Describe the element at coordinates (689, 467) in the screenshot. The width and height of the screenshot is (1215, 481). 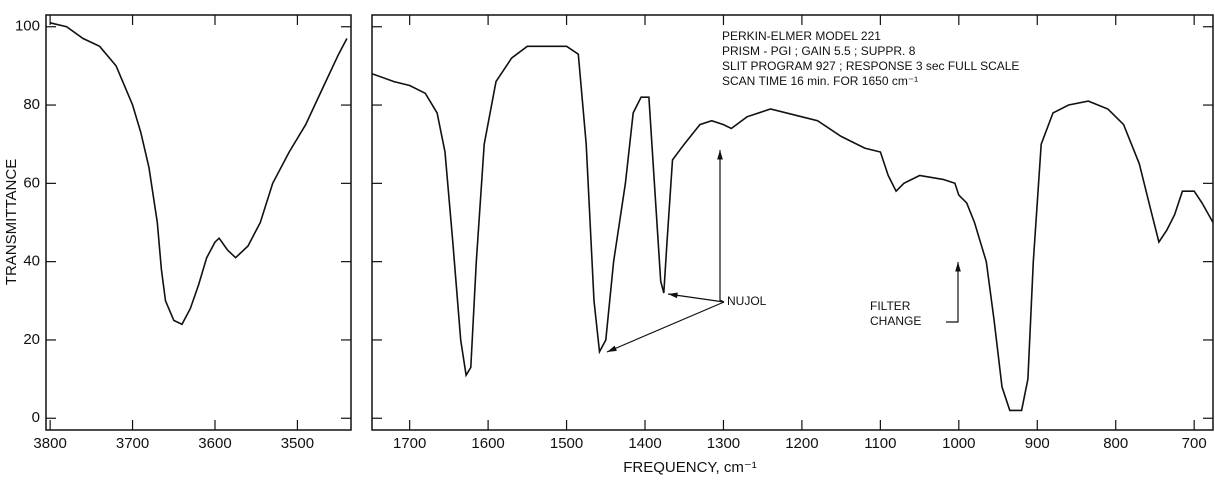
I see `x-axis-label: FREQUENCY, cm⁻¹` at that location.